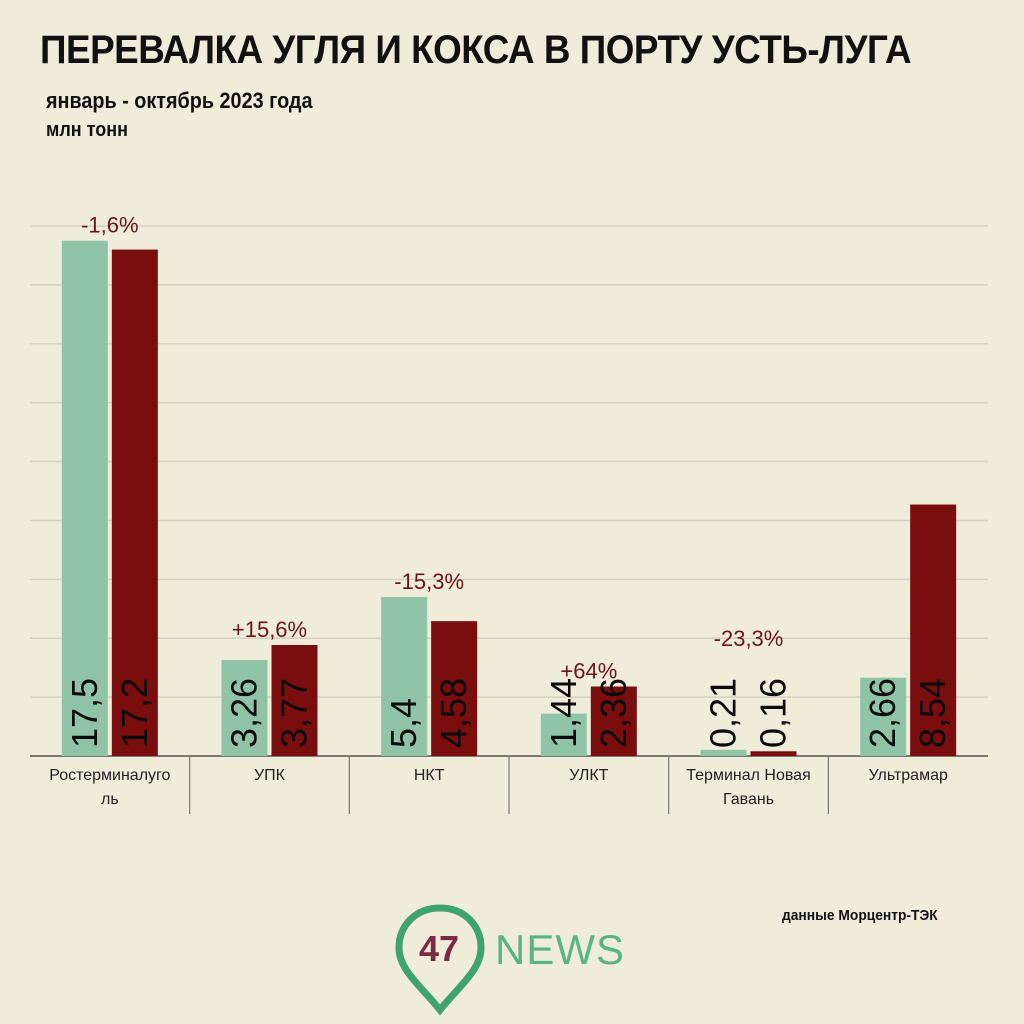 Image resolution: width=1024 pixels, height=1024 pixels. Describe the element at coordinates (908, 775) in the screenshot. I see `category-label: Ультрамар` at that location.